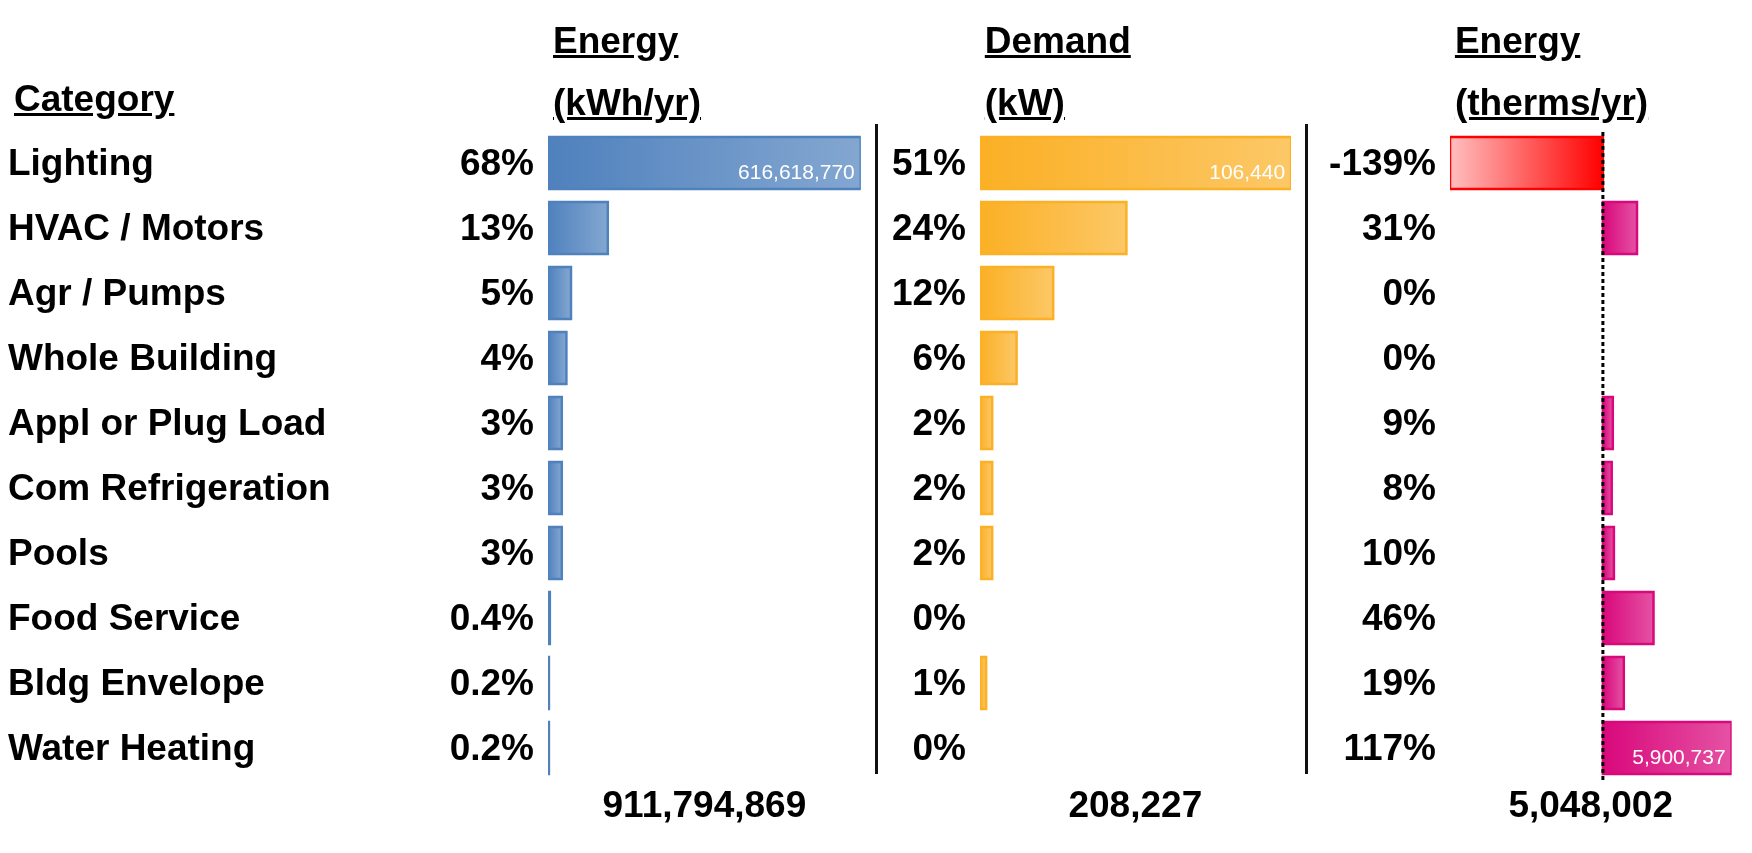 This screenshot has width=1752, height=853. What do you see at coordinates (1398, 683) in the screenshot?
I see `data-label: 19%` at bounding box center [1398, 683].